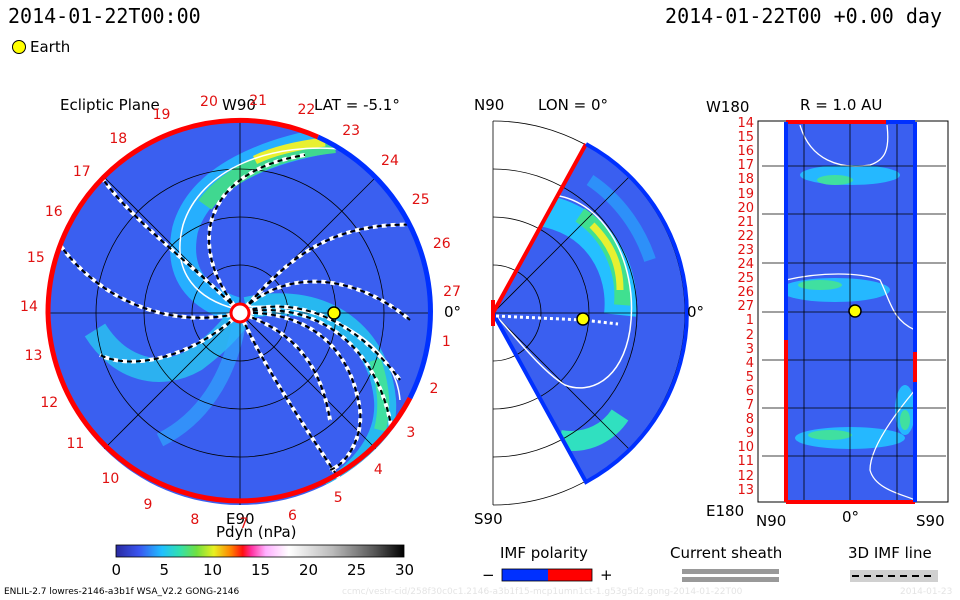 This screenshot has width=960, height=600. Describe the element at coordinates (489, 105) in the screenshot. I see `meridional-n90-label: N90` at that location.